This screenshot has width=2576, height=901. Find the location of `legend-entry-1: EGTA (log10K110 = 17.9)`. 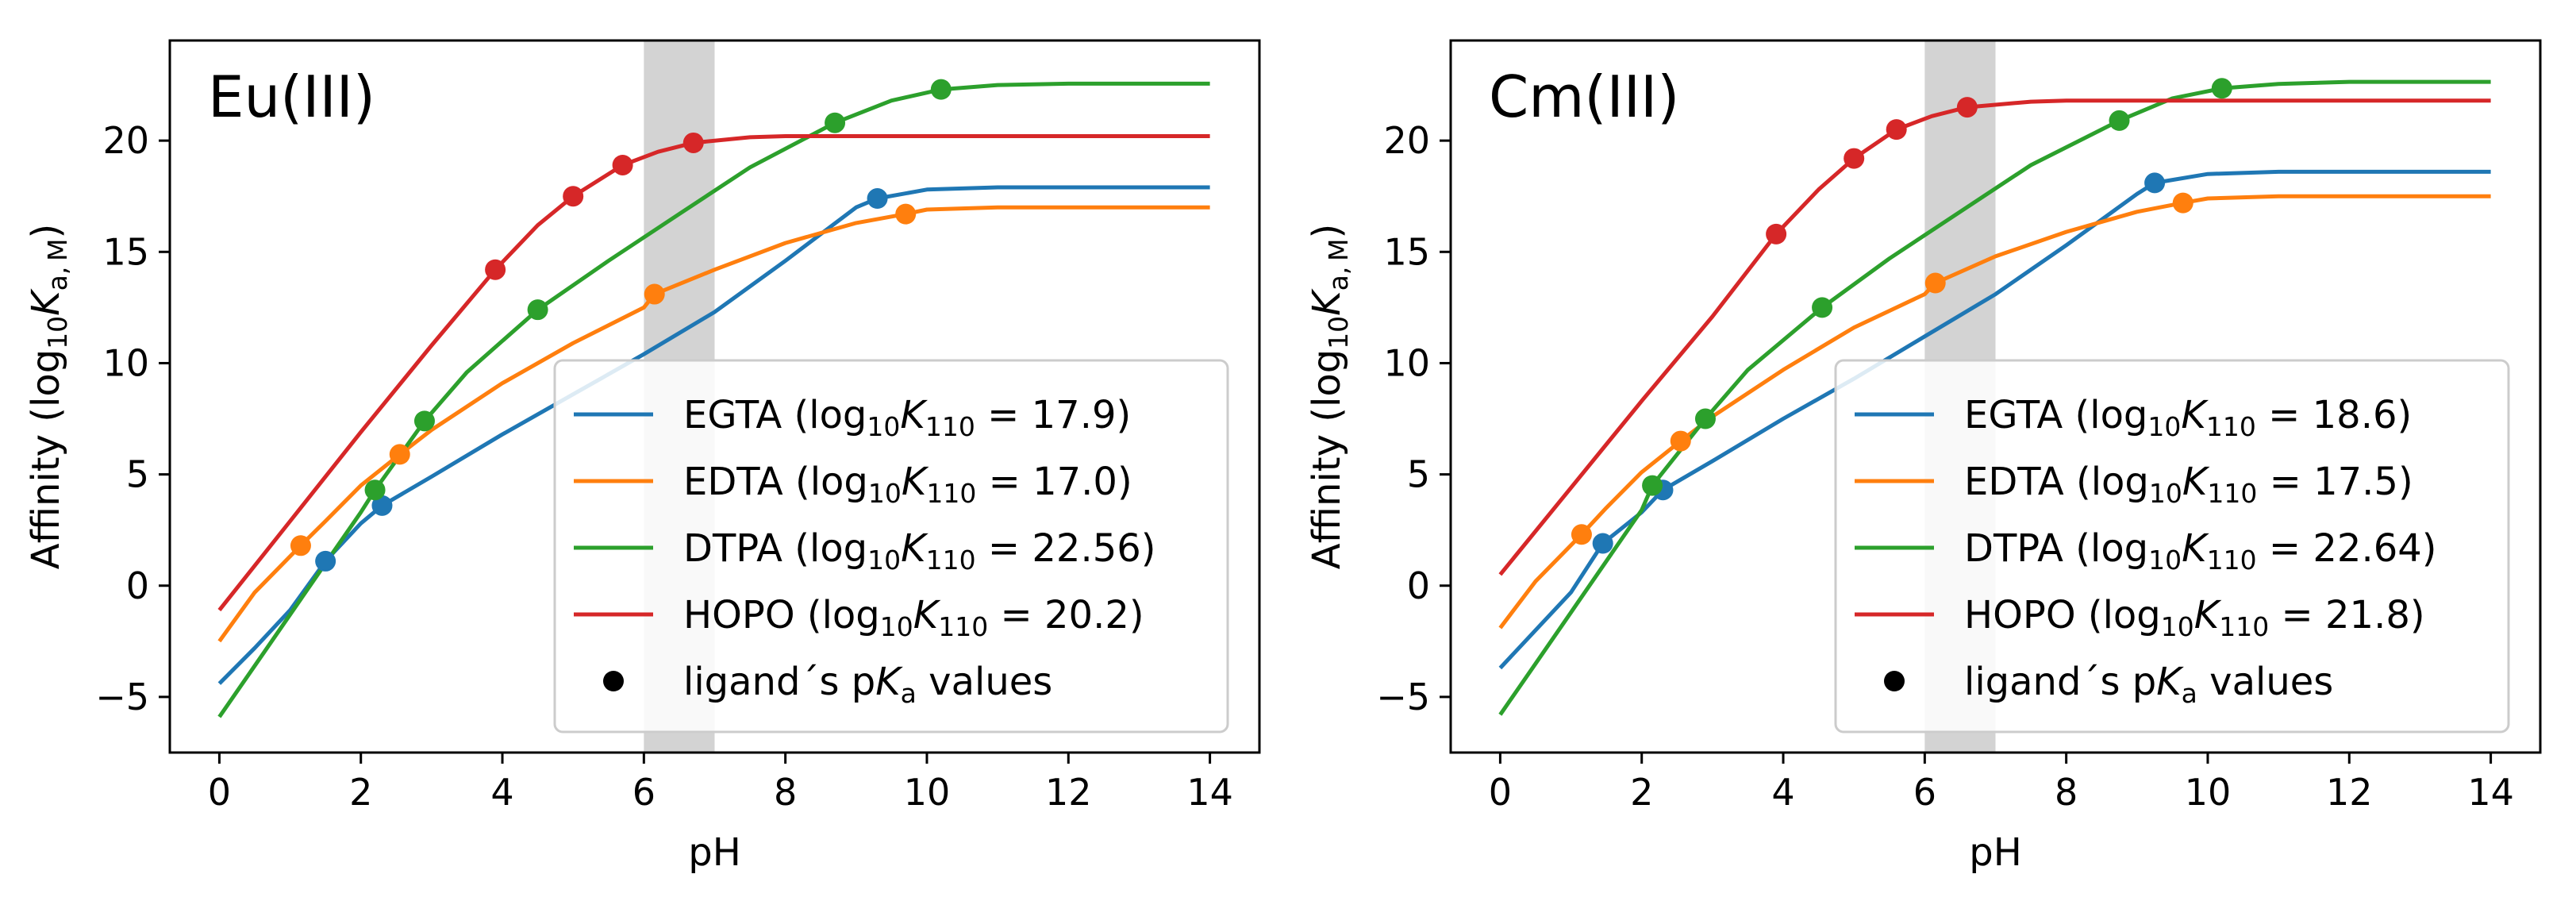

legend-entry-1: EGTA (log10K110 = 17.9) is located at coordinates (907, 417).